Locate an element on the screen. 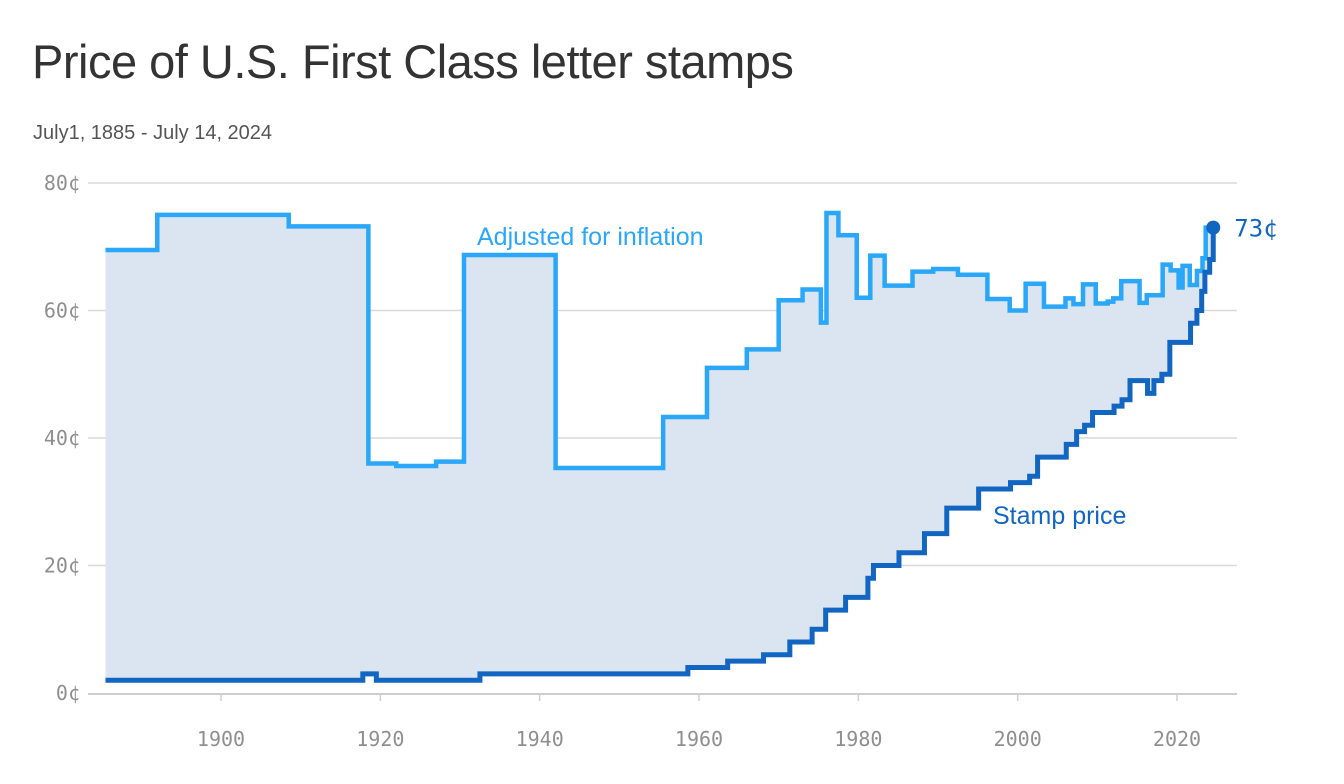 The width and height of the screenshot is (1344, 784). x-tick-label: 2020 is located at coordinates (1177, 739).